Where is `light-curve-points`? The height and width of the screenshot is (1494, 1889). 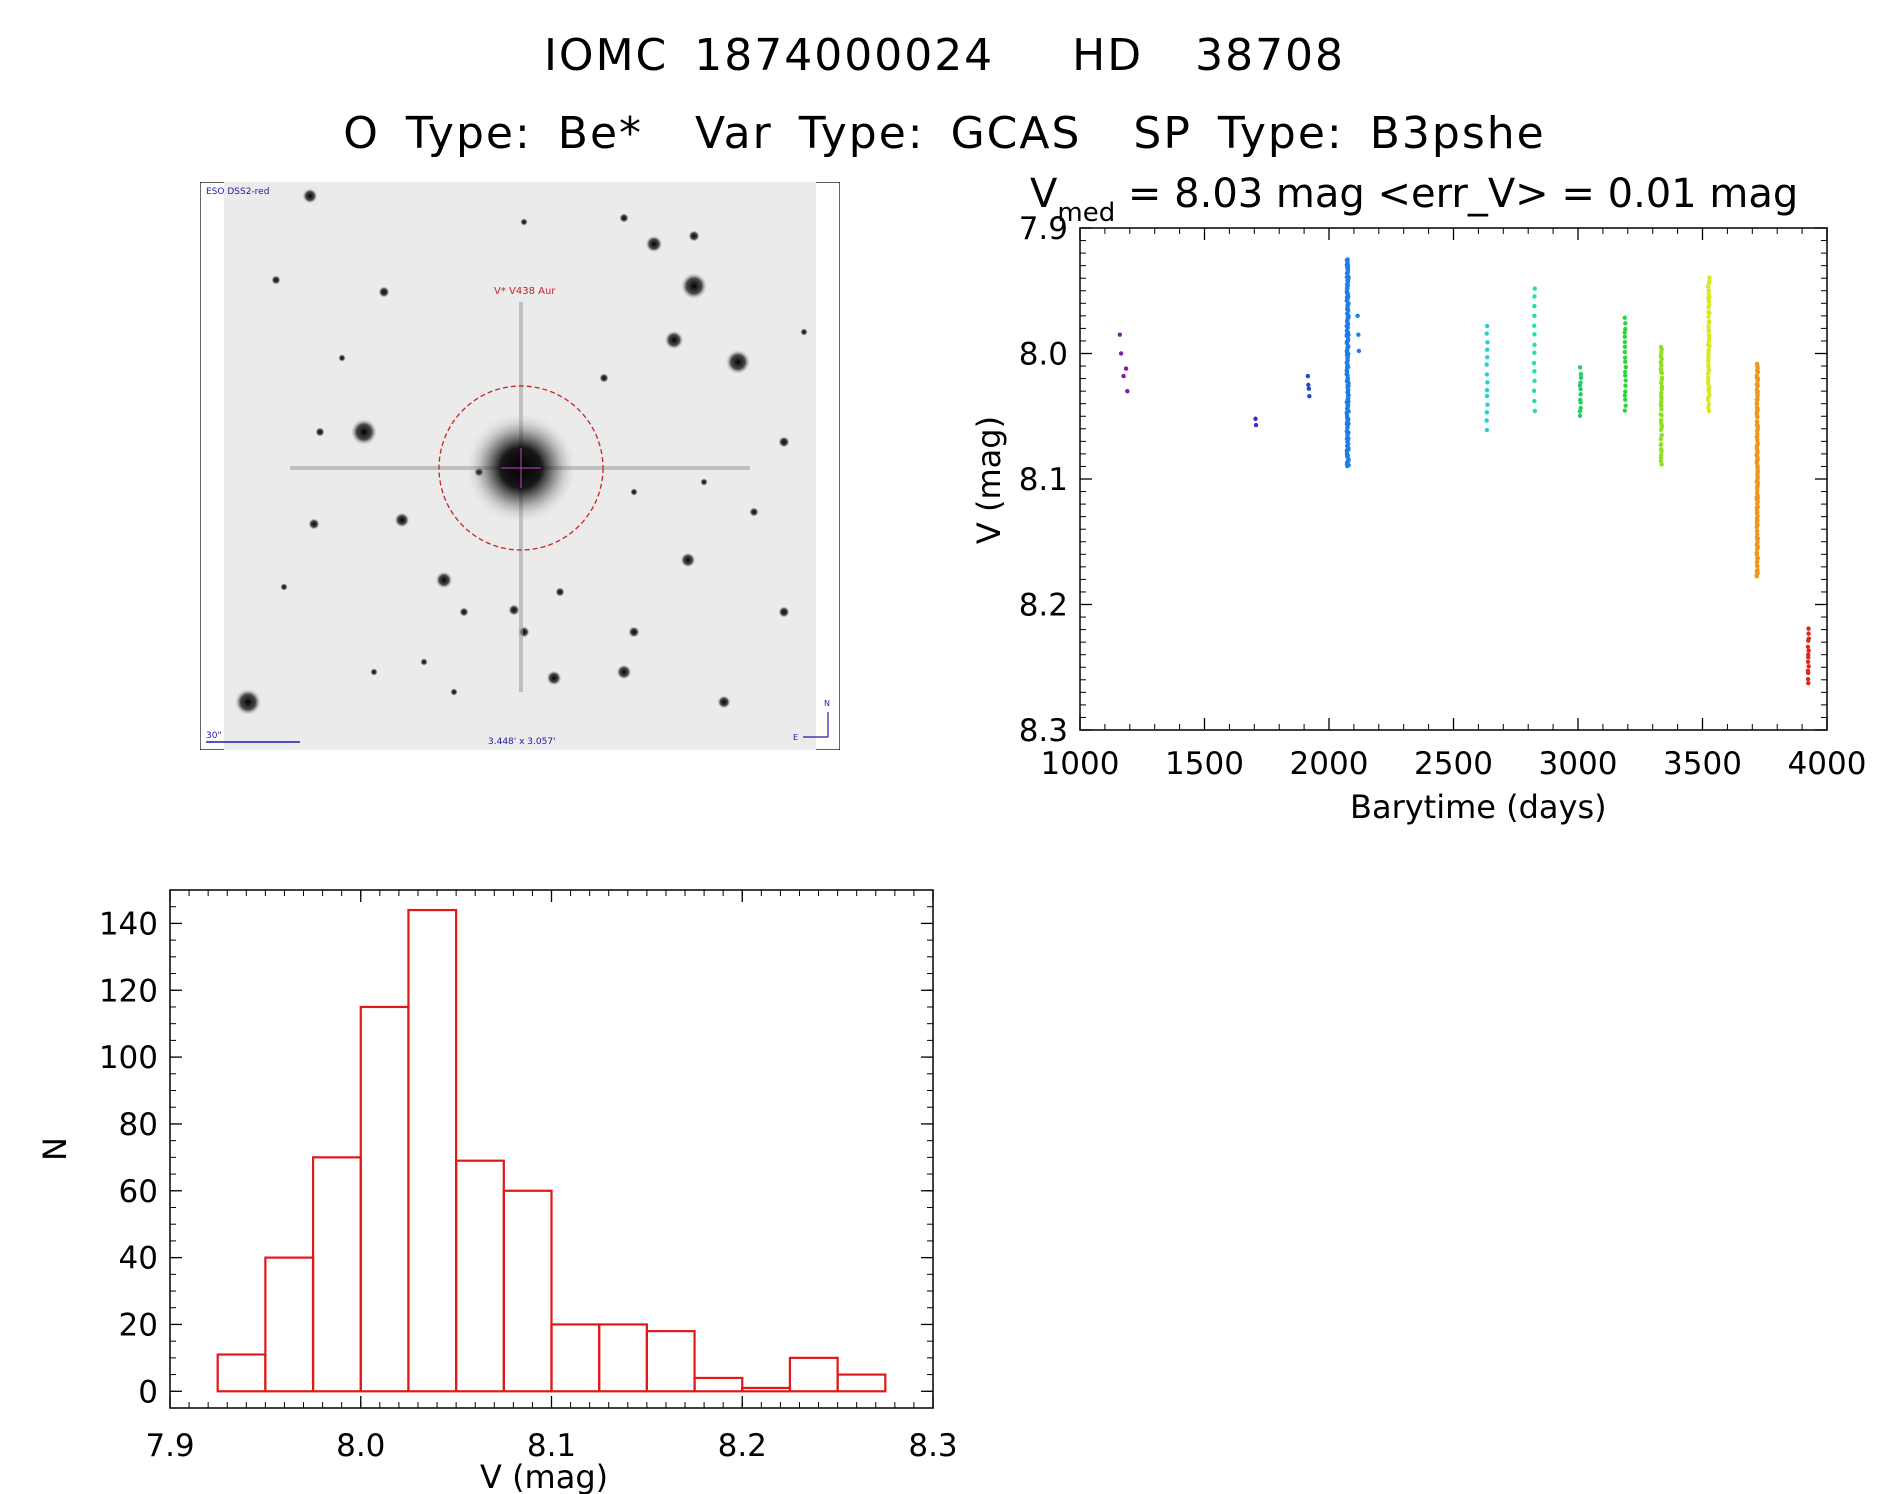 light-curve-points is located at coordinates (1464, 471).